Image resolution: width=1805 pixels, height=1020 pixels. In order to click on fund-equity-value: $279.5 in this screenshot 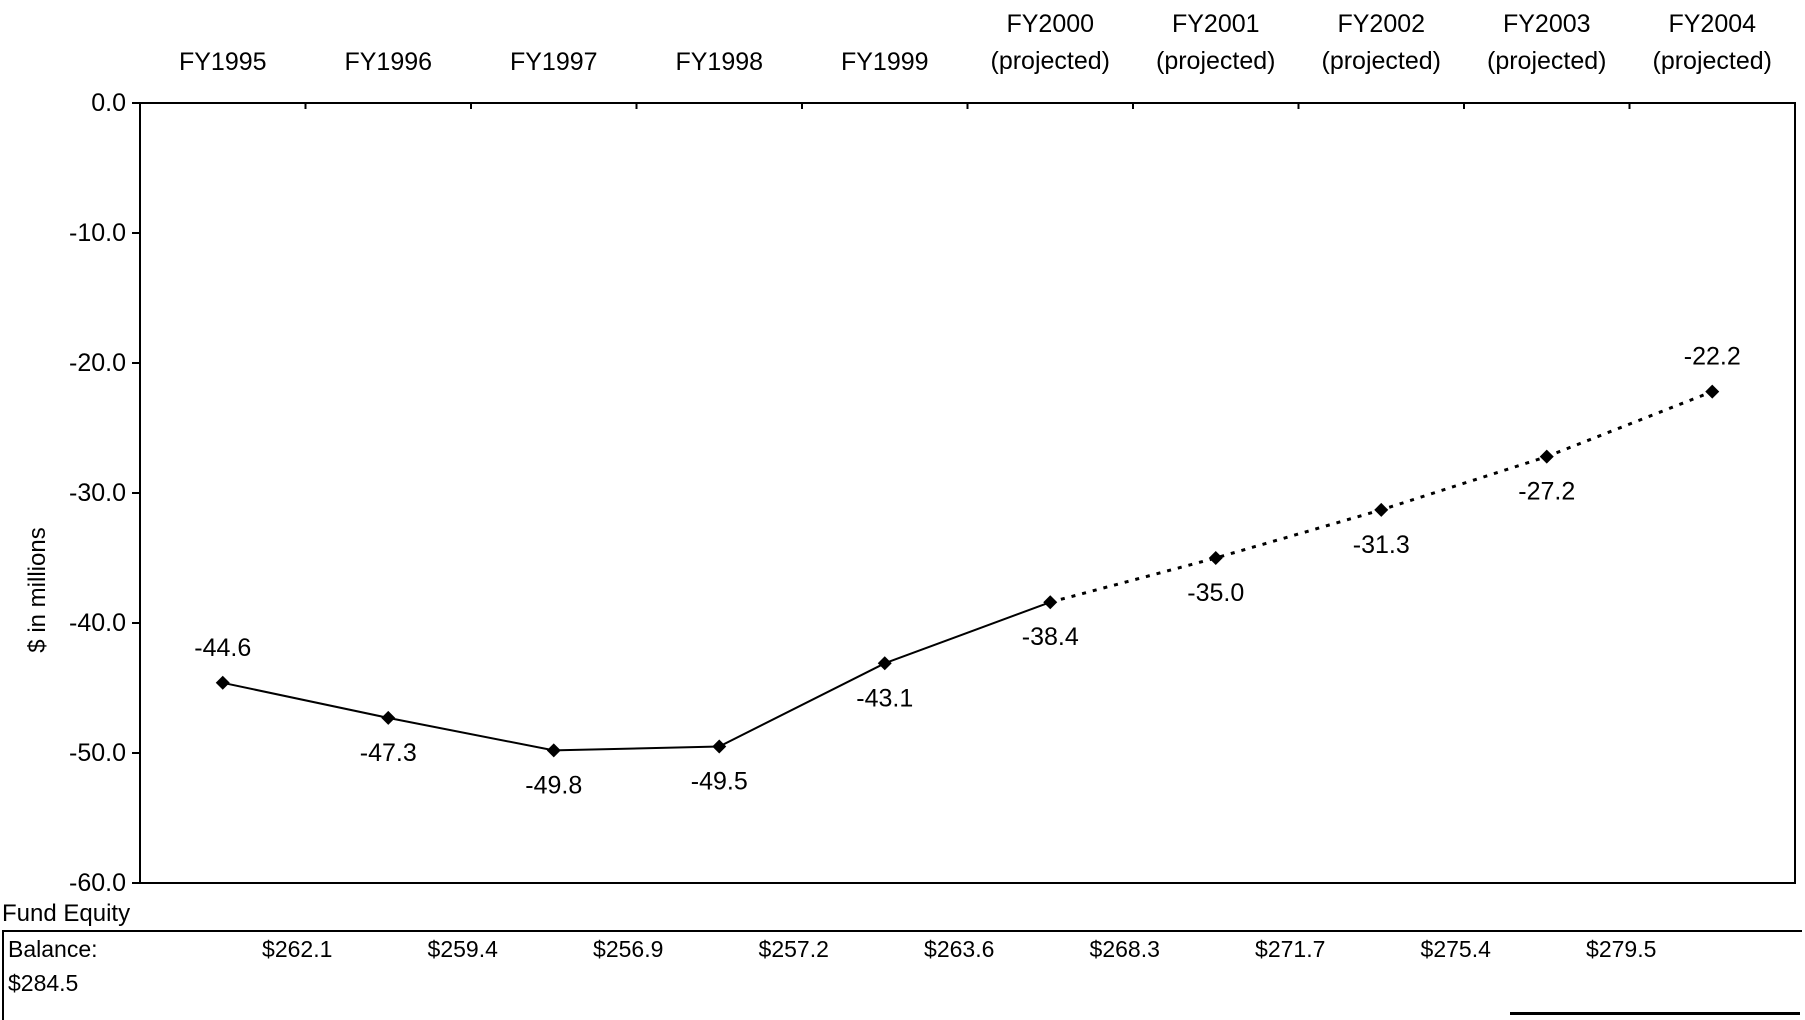, I will do `click(1621, 949)`.